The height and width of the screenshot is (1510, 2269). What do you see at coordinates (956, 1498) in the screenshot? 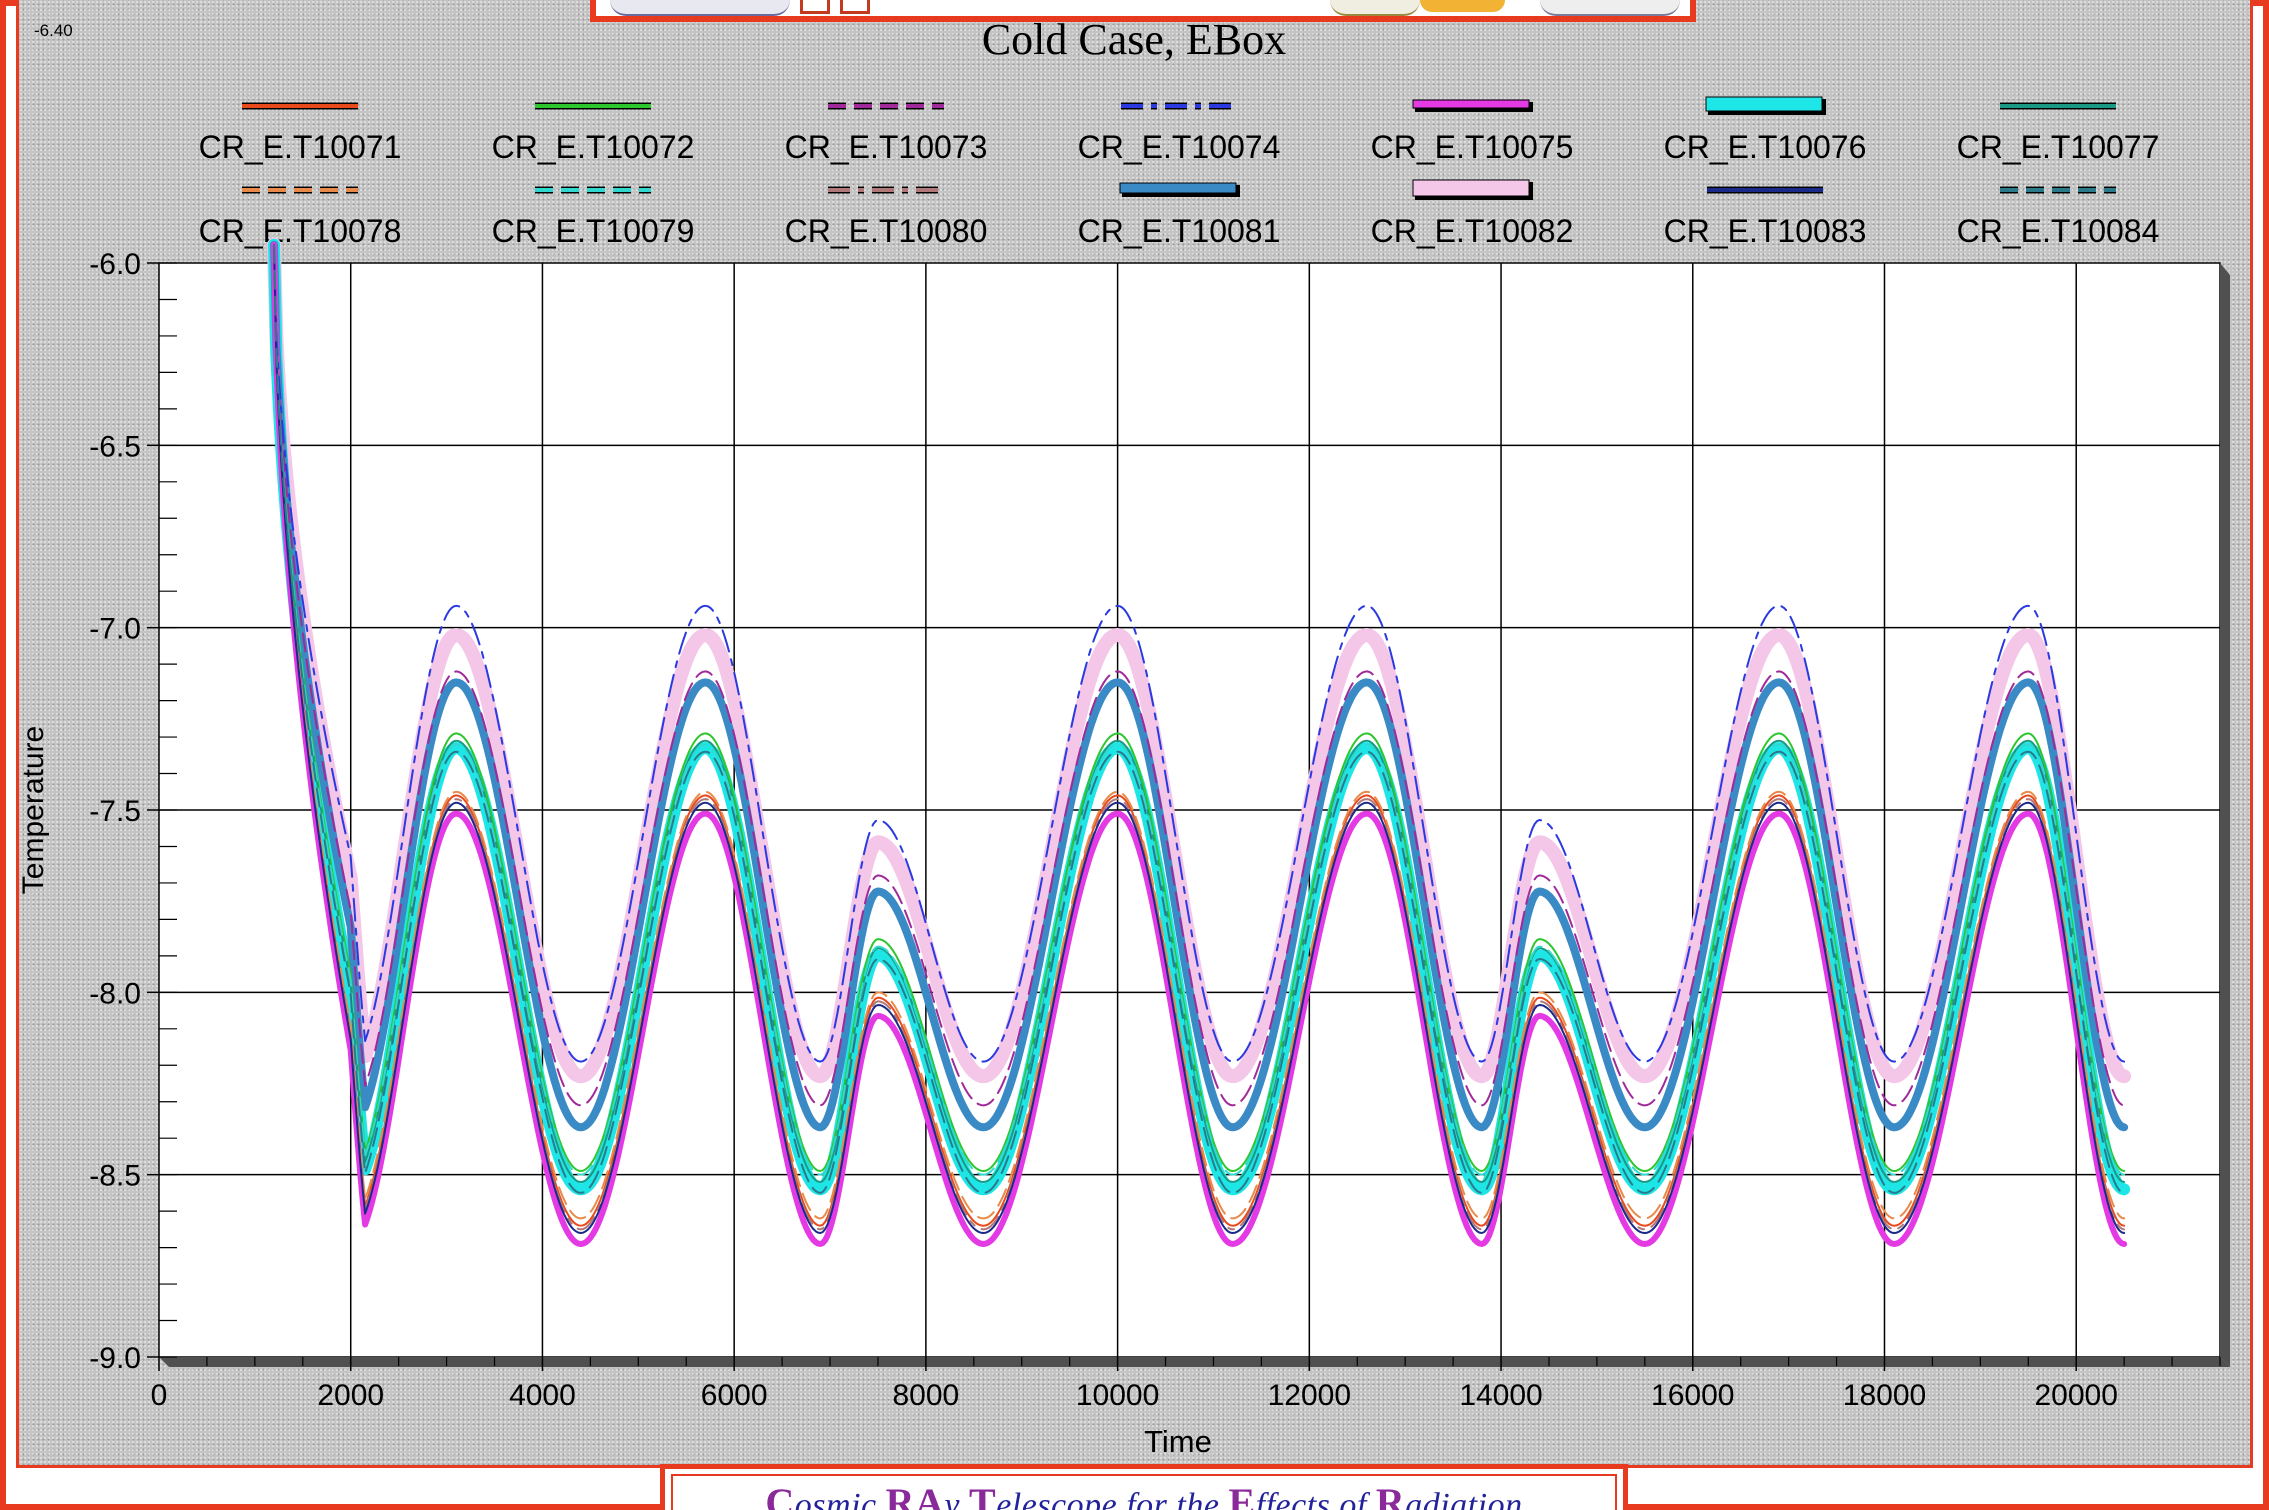
I see `footer-word-1: y` at bounding box center [956, 1498].